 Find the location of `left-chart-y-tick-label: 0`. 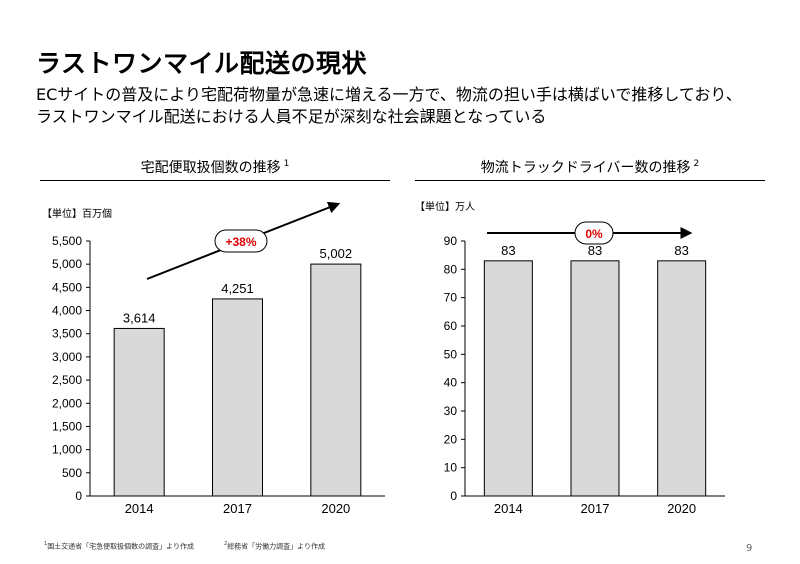

left-chart-y-tick-label: 0 is located at coordinates (78, 496).